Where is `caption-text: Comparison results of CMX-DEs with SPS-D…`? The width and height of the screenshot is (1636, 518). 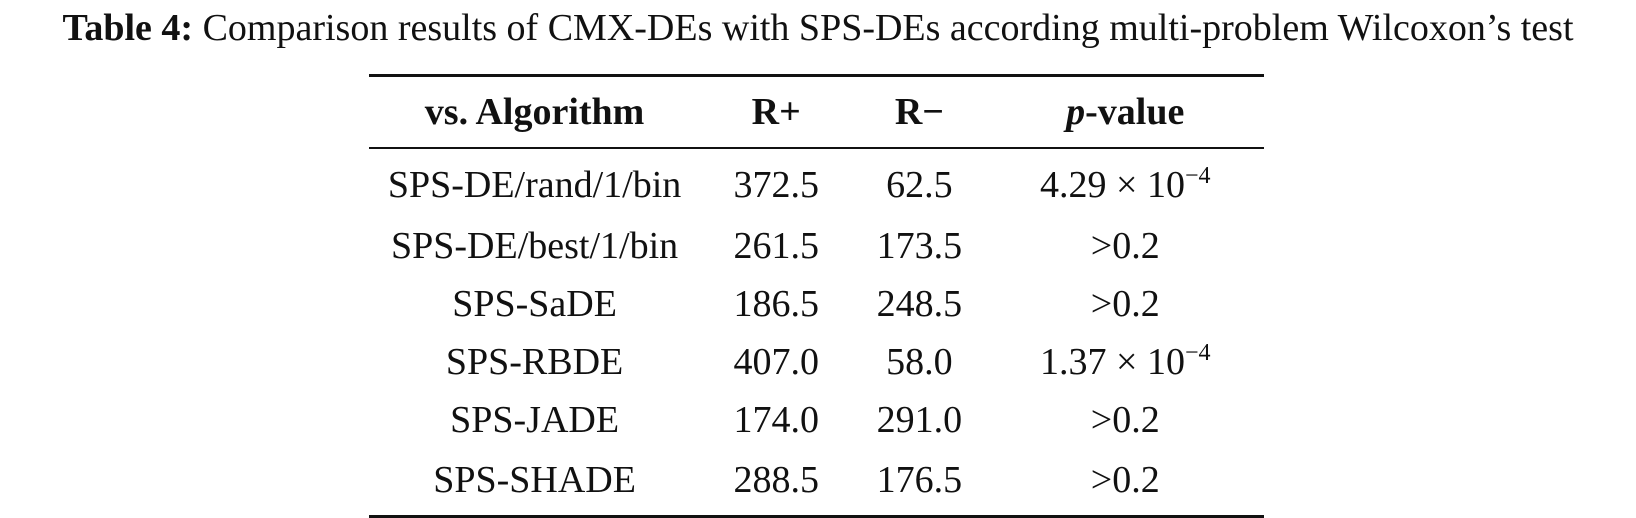 caption-text: Comparison results of CMX-DEs with SPS-D… is located at coordinates (888, 28).